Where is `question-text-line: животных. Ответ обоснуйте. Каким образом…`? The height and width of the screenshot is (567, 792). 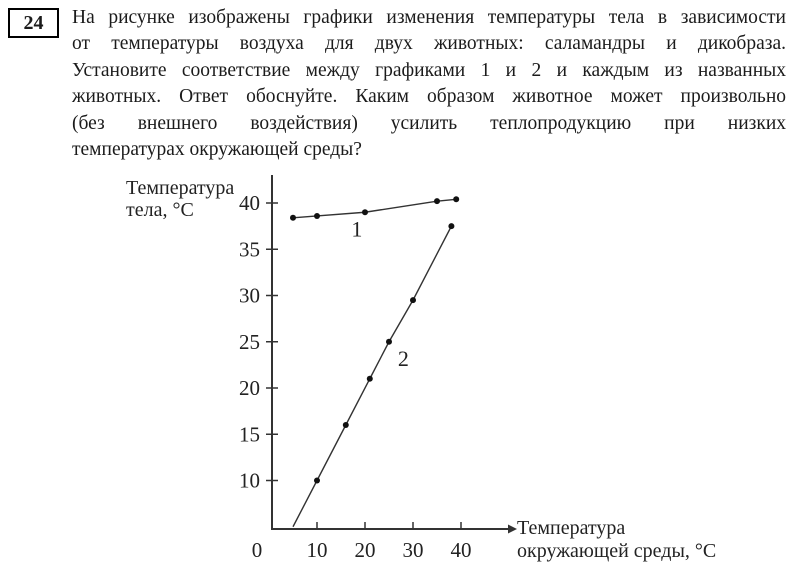
question-text-line: животных. Ответ обоснуйте. Каким образом… is located at coordinates (429, 97).